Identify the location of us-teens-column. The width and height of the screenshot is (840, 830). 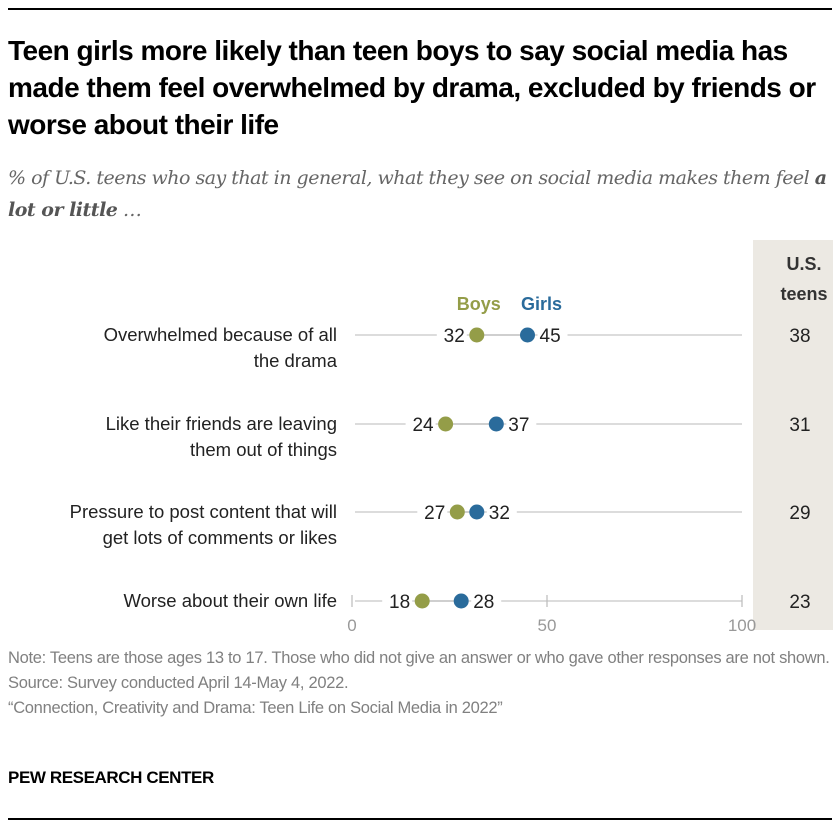
(793, 435).